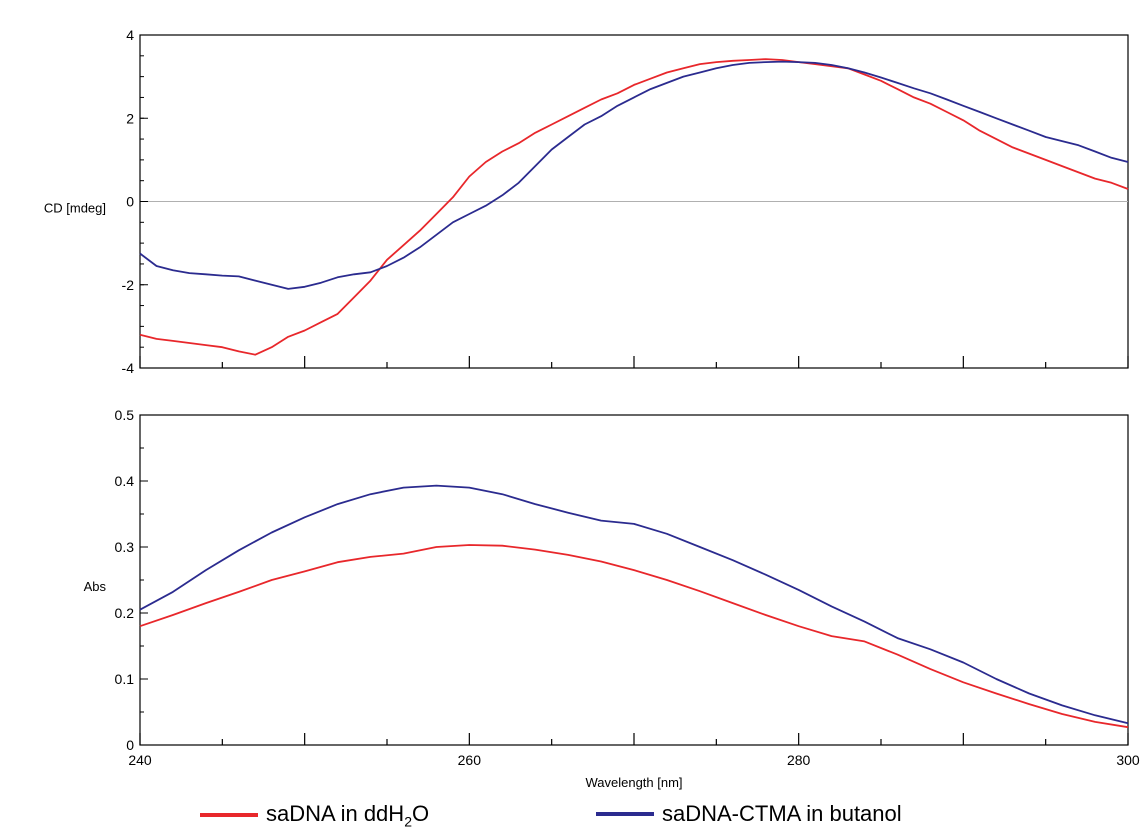 Image resolution: width=1141 pixels, height=833 pixels. What do you see at coordinates (470, 760) in the screenshot?
I see `abs-x-tick-label: 260` at bounding box center [470, 760].